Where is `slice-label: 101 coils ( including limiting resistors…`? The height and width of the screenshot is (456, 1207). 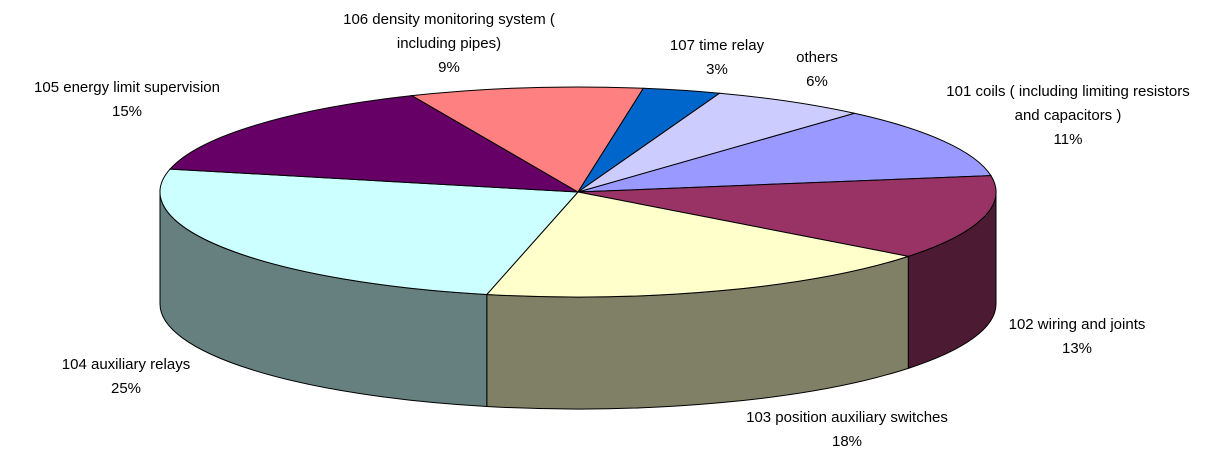
slice-label: 101 coils ( including limiting resistors… is located at coordinates (1068, 116).